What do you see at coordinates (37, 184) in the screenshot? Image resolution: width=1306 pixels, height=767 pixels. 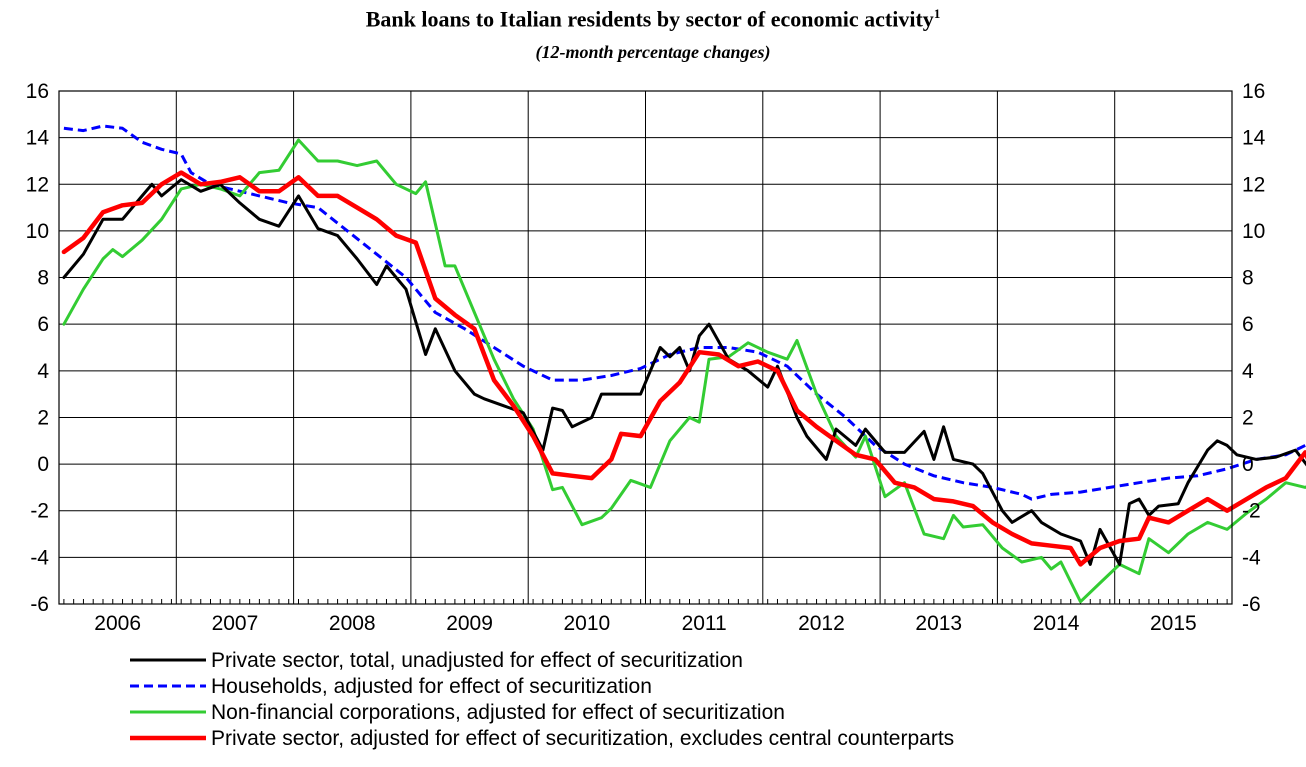 I see `y-tick-label-left: 12` at bounding box center [37, 184].